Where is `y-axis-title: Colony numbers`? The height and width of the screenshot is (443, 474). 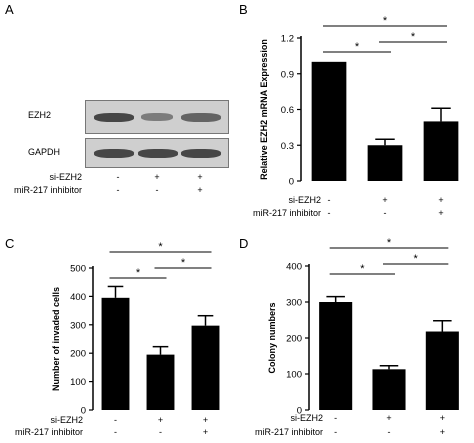 y-axis-title: Colony numbers is located at coordinates (272, 337).